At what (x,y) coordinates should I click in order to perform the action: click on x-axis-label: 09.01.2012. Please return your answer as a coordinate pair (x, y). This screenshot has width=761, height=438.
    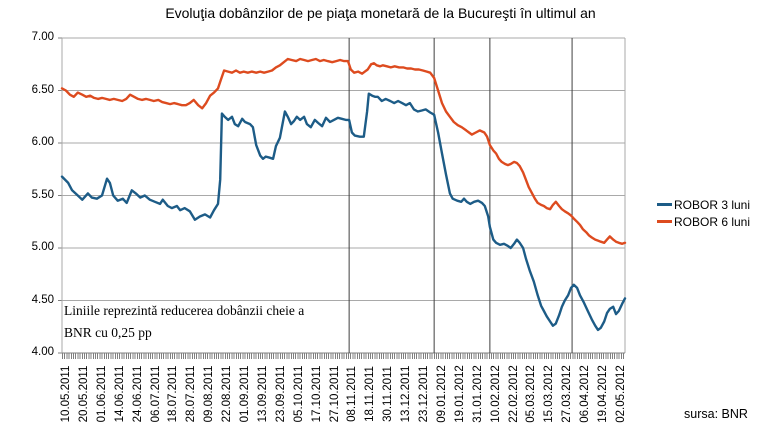
    Looking at the image, I should click on (441, 394).